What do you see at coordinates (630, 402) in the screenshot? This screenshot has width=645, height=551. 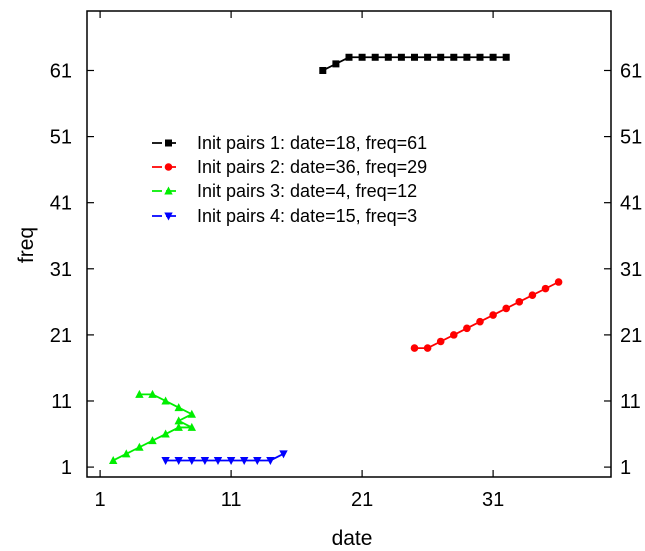 I see `y-tick-label-right: 11` at bounding box center [630, 402].